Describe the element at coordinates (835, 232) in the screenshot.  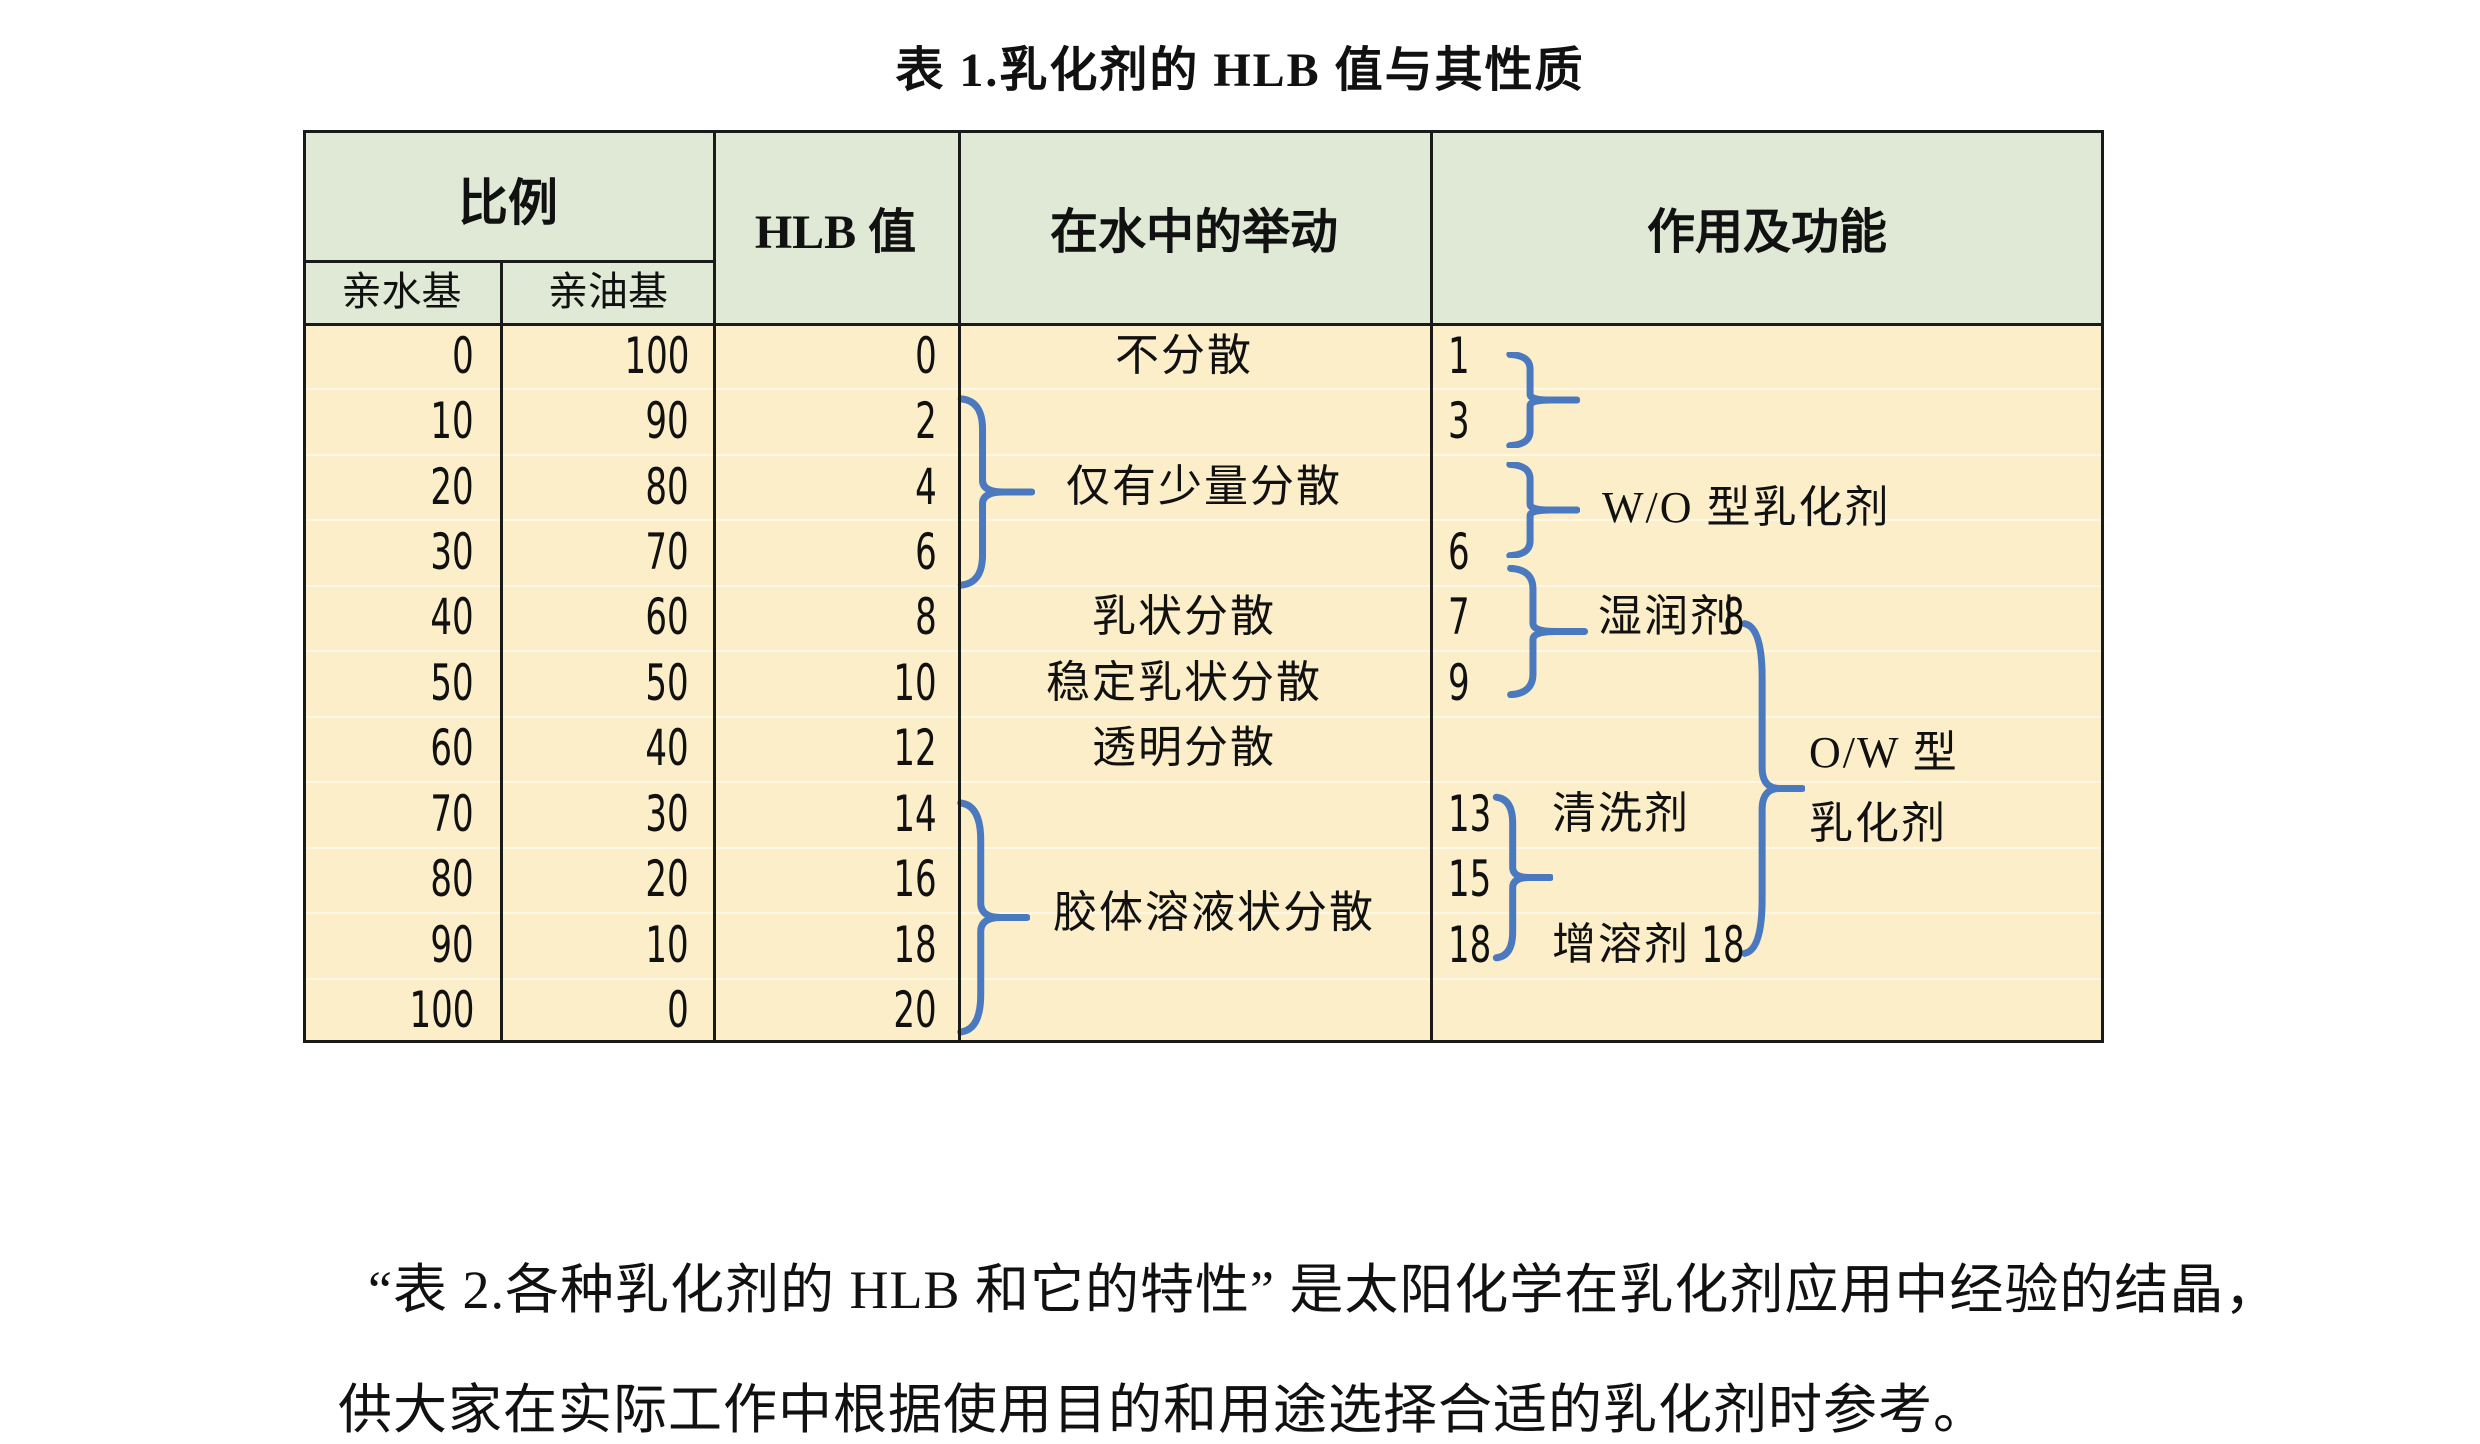
I see `header-hlb-value: HLB 值` at that location.